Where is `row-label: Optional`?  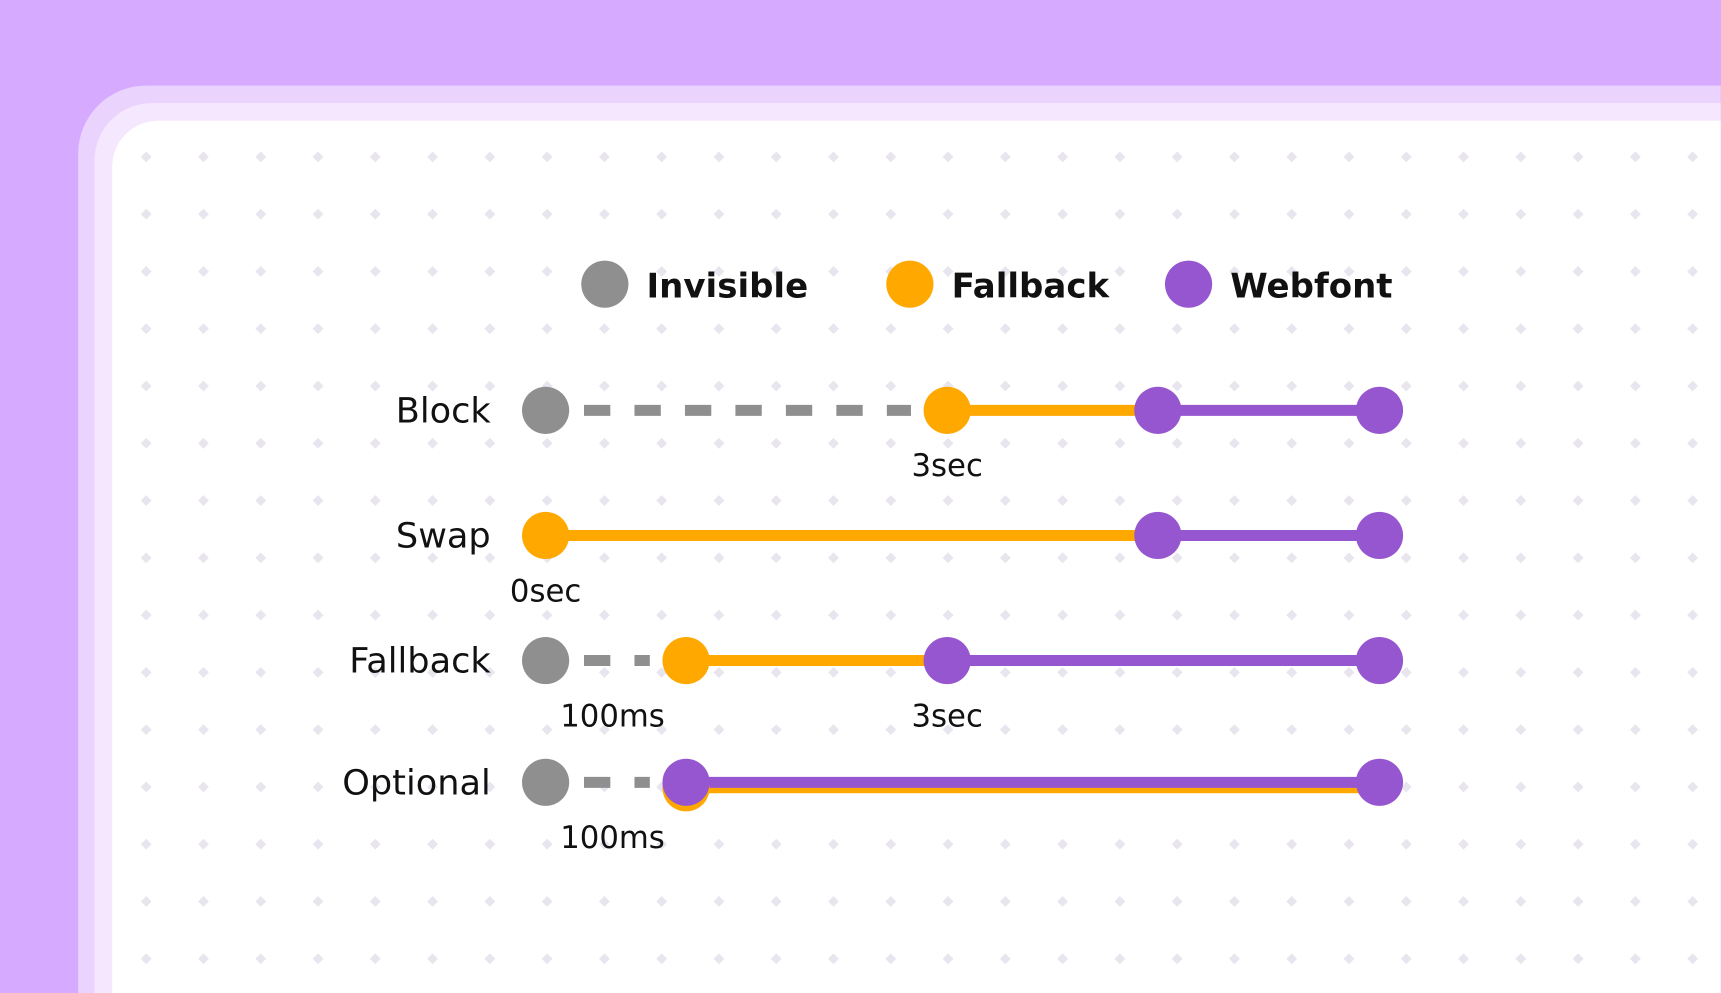
row-label: Optional is located at coordinates (416, 782).